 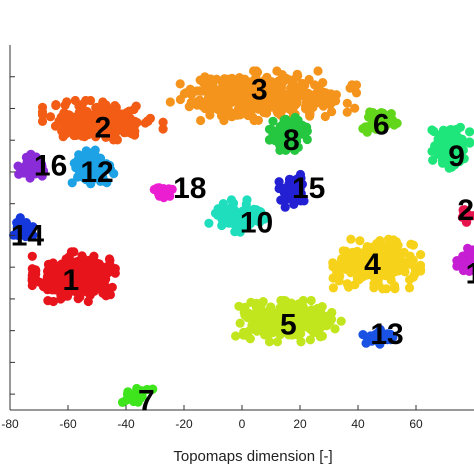 I want to click on cluster-20-points, so click(x=465, y=216).